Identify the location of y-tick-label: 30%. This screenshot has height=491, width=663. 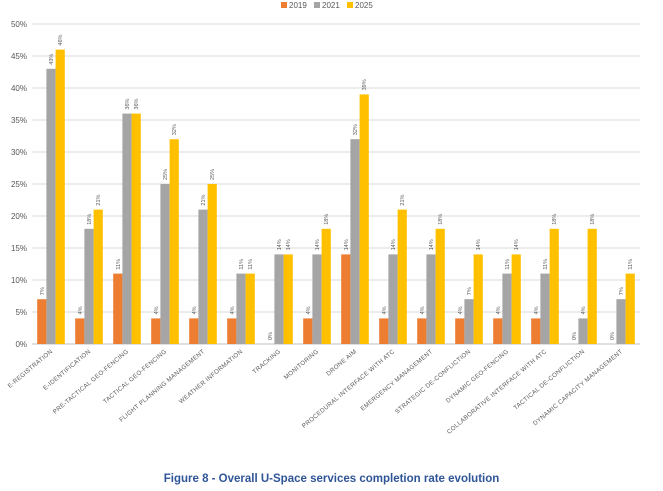
(19, 152).